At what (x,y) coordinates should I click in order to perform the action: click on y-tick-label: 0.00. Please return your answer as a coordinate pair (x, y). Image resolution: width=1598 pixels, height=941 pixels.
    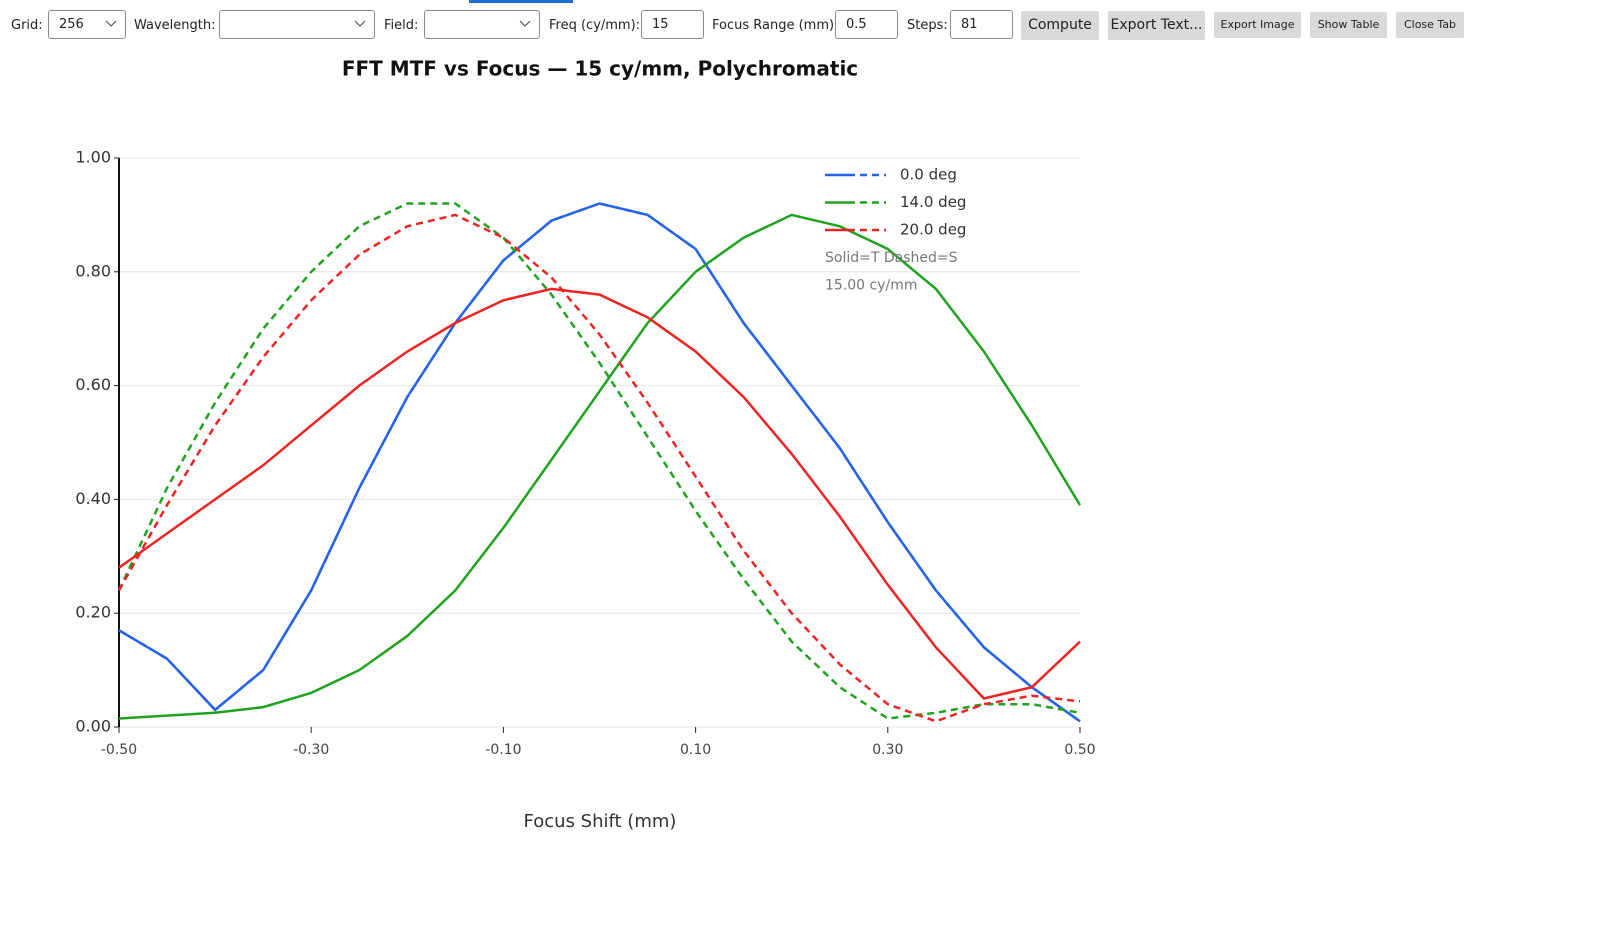
    Looking at the image, I should click on (93, 726).